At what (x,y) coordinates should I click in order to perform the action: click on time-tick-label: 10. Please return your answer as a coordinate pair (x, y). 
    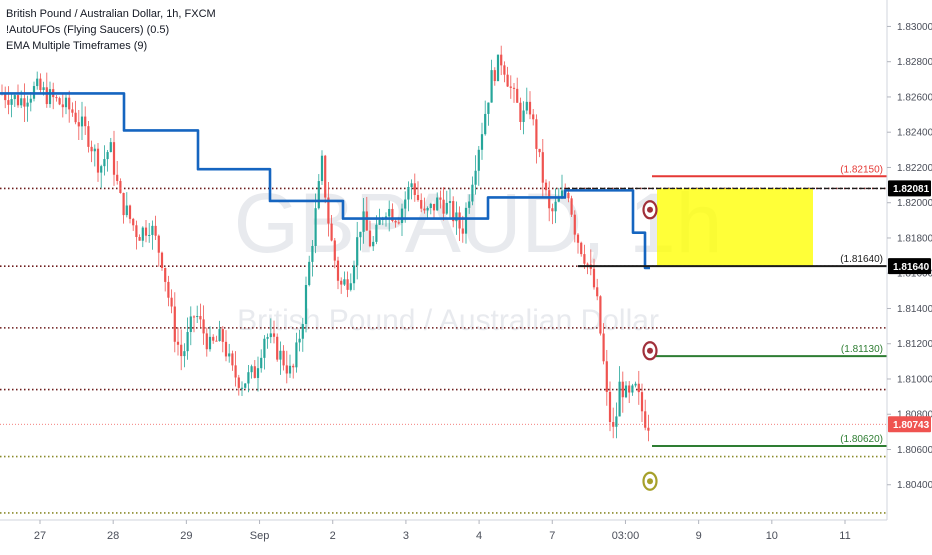
    Looking at the image, I should click on (772, 536).